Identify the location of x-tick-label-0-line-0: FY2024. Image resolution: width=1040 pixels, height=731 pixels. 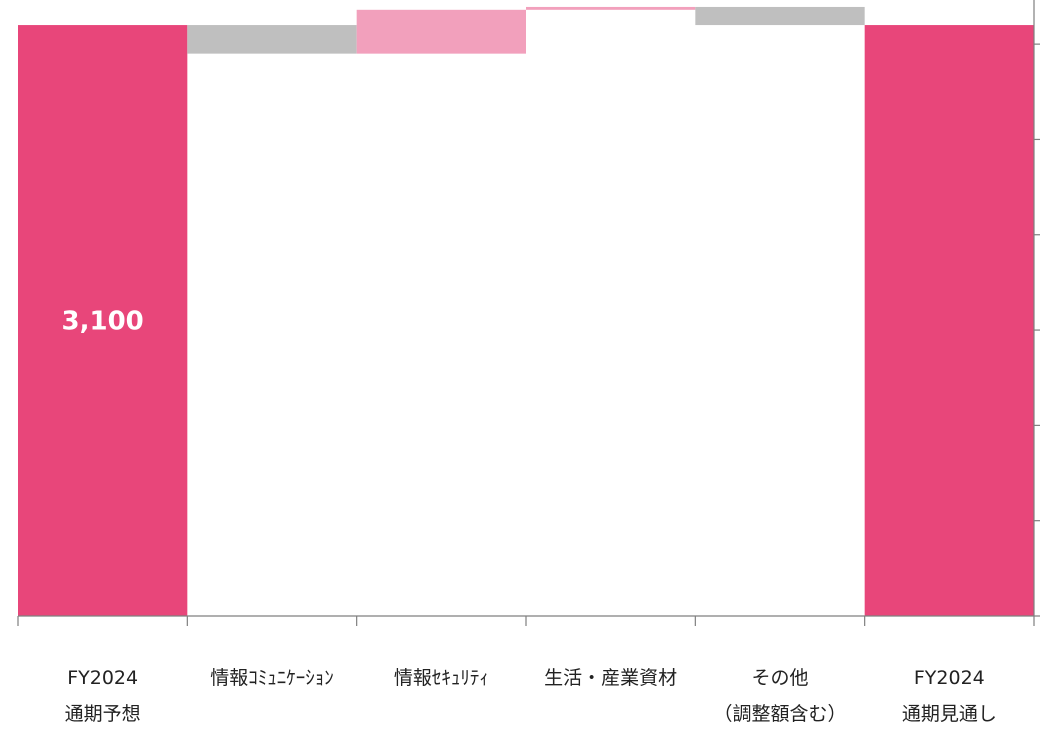
(102, 678).